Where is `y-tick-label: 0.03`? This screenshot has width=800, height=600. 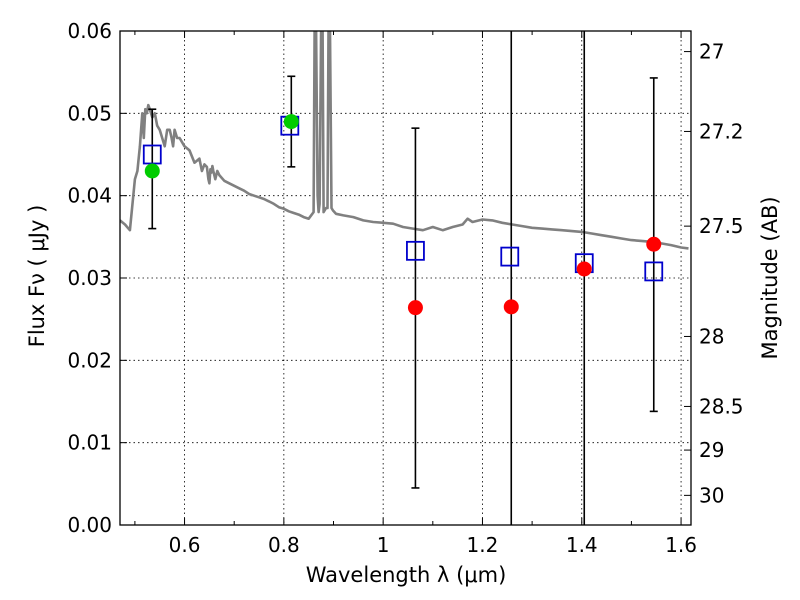
y-tick-label: 0.03 is located at coordinates (89, 278).